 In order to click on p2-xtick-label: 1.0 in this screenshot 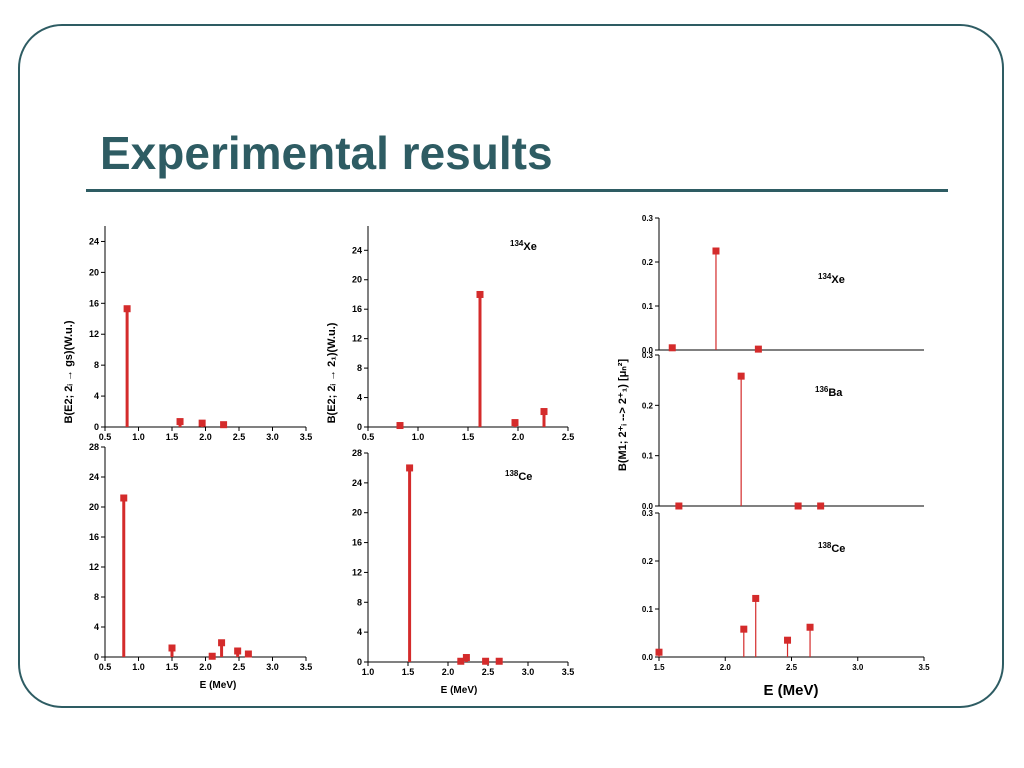, I will do `click(418, 437)`.